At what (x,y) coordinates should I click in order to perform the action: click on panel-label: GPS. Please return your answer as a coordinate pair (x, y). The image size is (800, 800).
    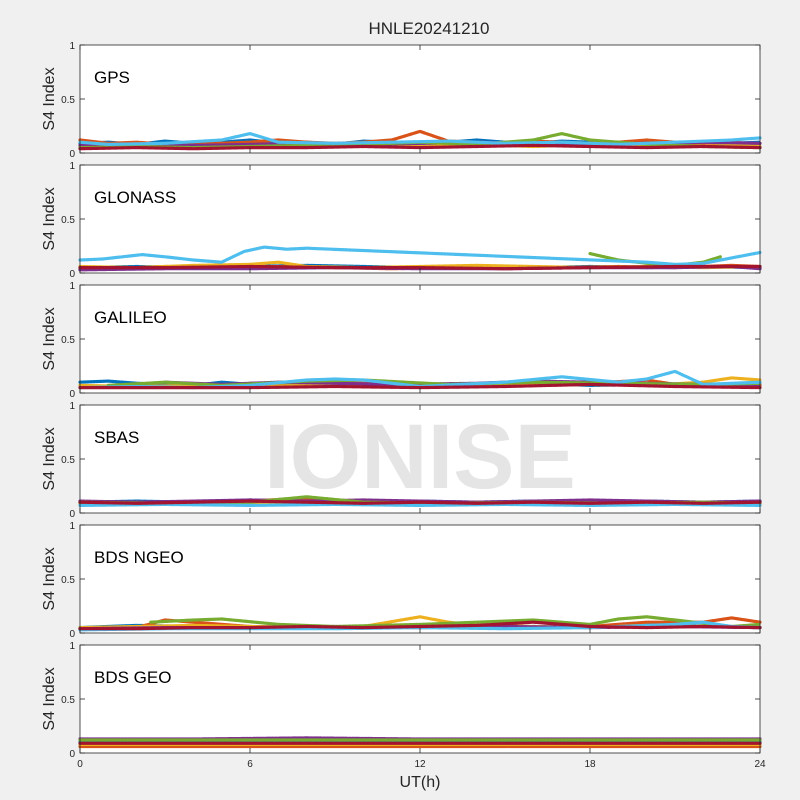
    Looking at the image, I should click on (112, 77).